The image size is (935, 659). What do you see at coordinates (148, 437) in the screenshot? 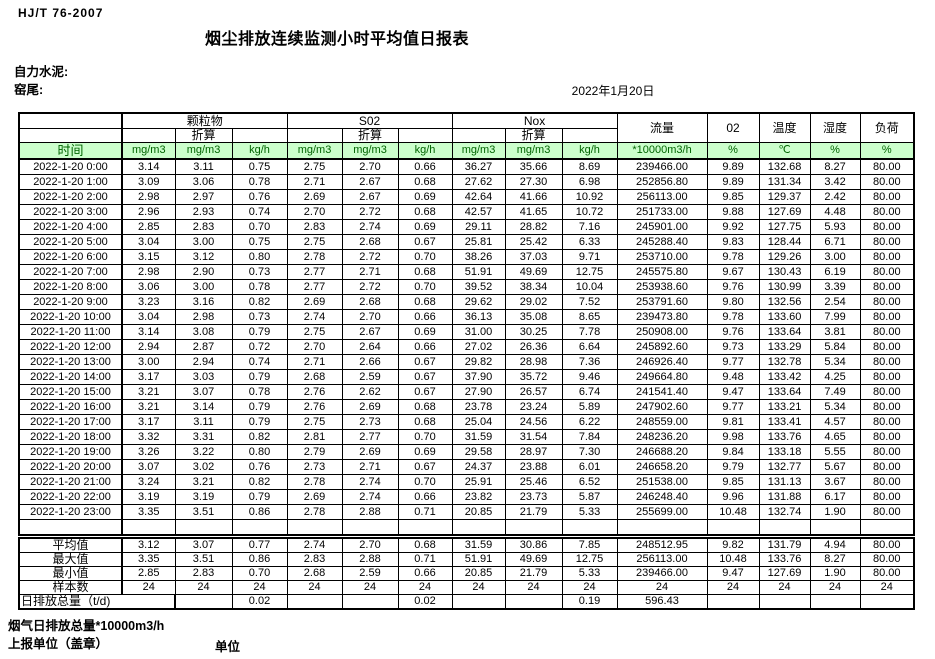
I see `value-cell: 3.32` at bounding box center [148, 437].